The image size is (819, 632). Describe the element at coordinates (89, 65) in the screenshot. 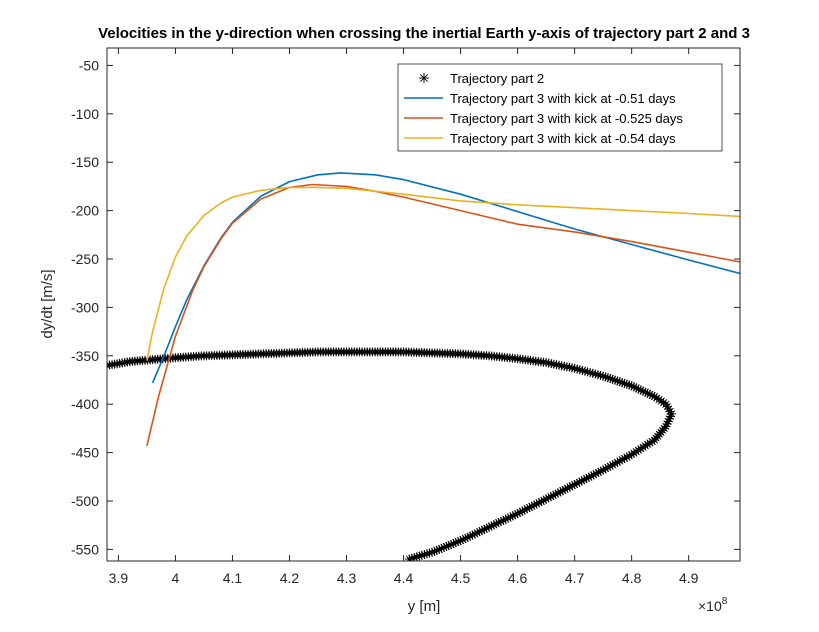

I see `y-tick-label: -50` at that location.